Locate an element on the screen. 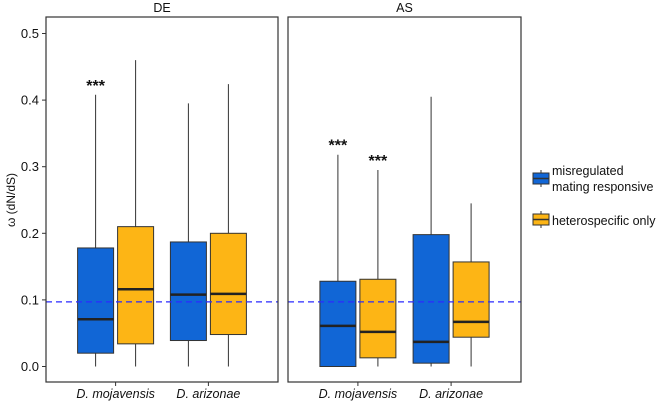  panel-title: AS is located at coordinates (404, 8).